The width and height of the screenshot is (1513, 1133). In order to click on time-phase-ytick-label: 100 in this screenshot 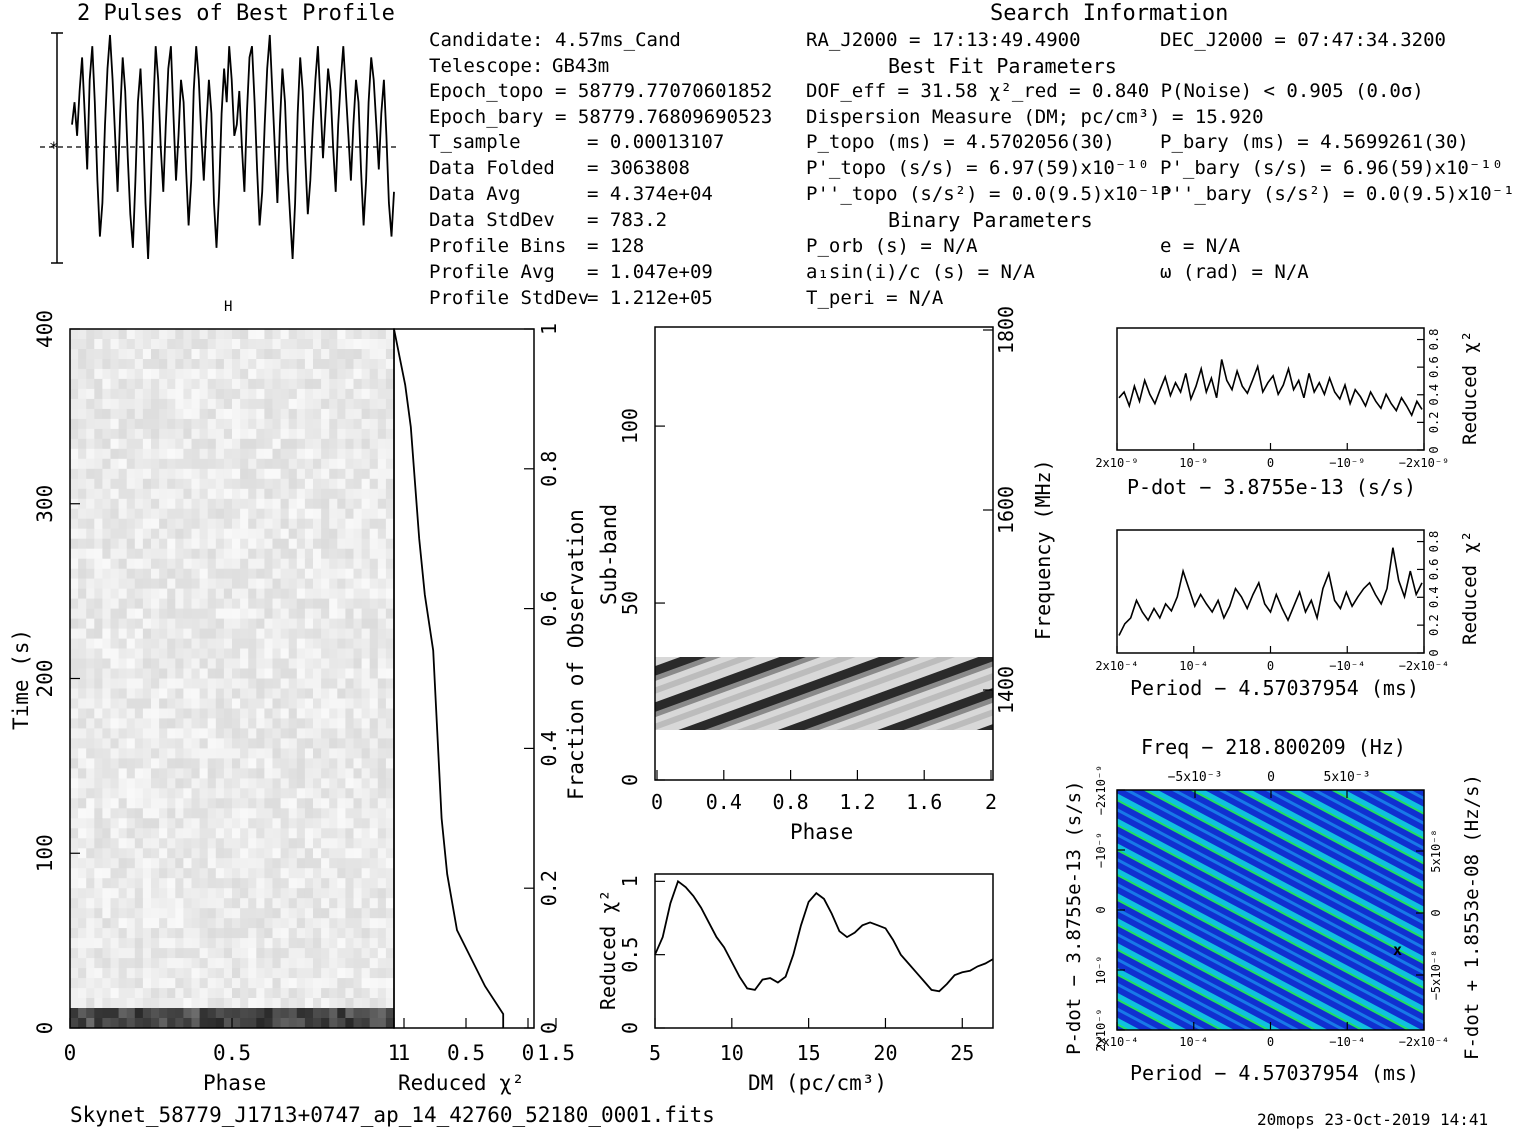, I will do `click(45, 853)`.